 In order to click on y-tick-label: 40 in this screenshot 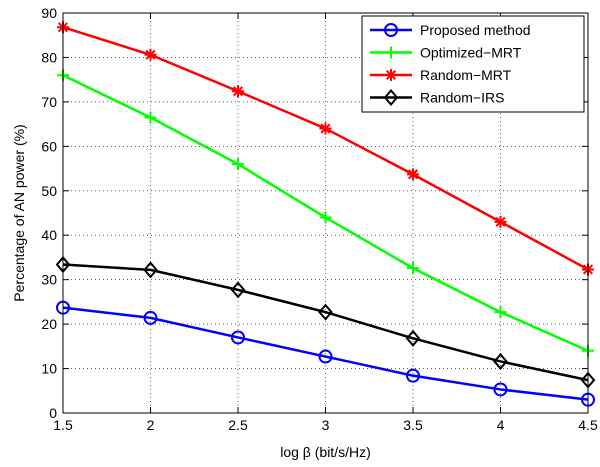, I will do `click(49, 235)`.